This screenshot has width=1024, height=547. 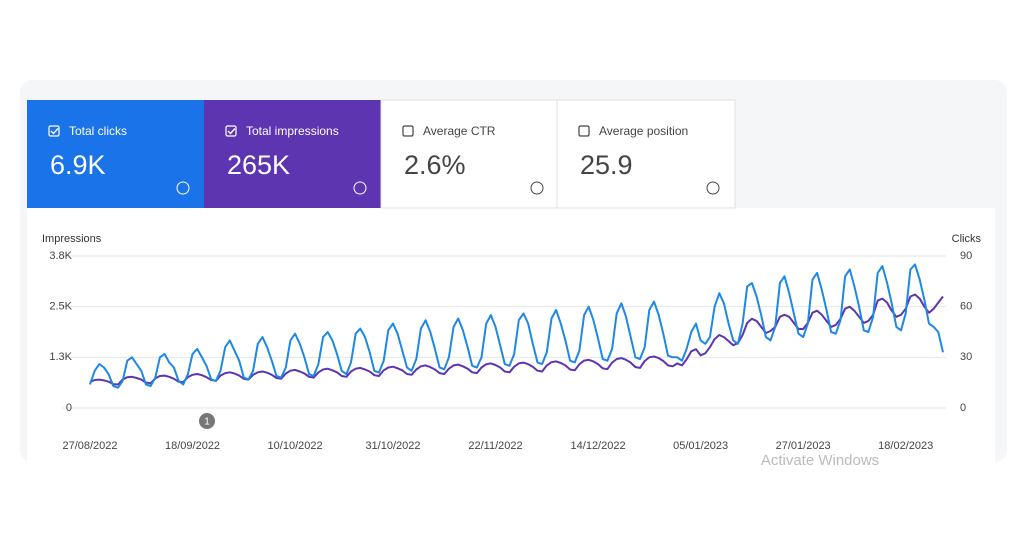 I want to click on y2-tick-label: 30, so click(x=966, y=357).